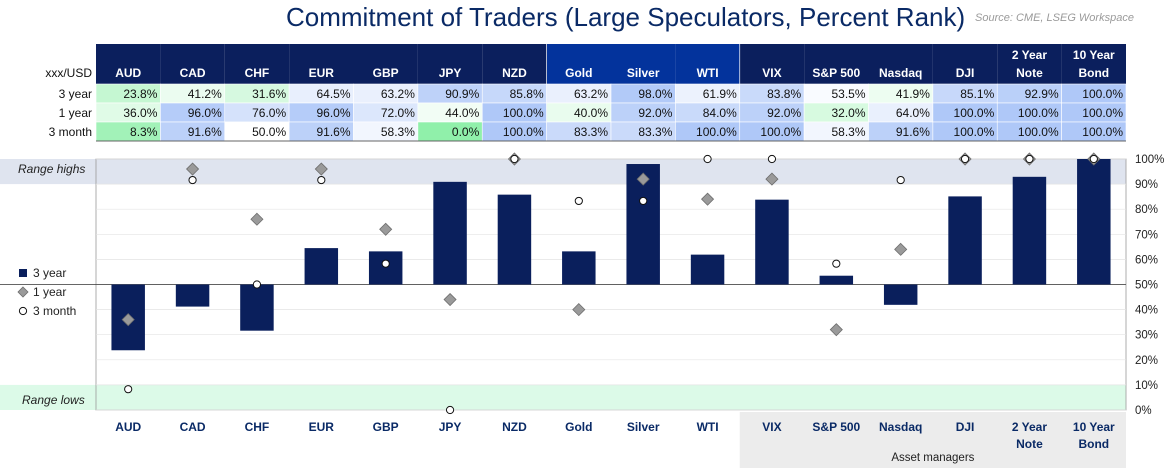 This screenshot has width=1172, height=468. Describe the element at coordinates (398, 113) in the screenshot. I see `table-cell: 72.0%` at that location.